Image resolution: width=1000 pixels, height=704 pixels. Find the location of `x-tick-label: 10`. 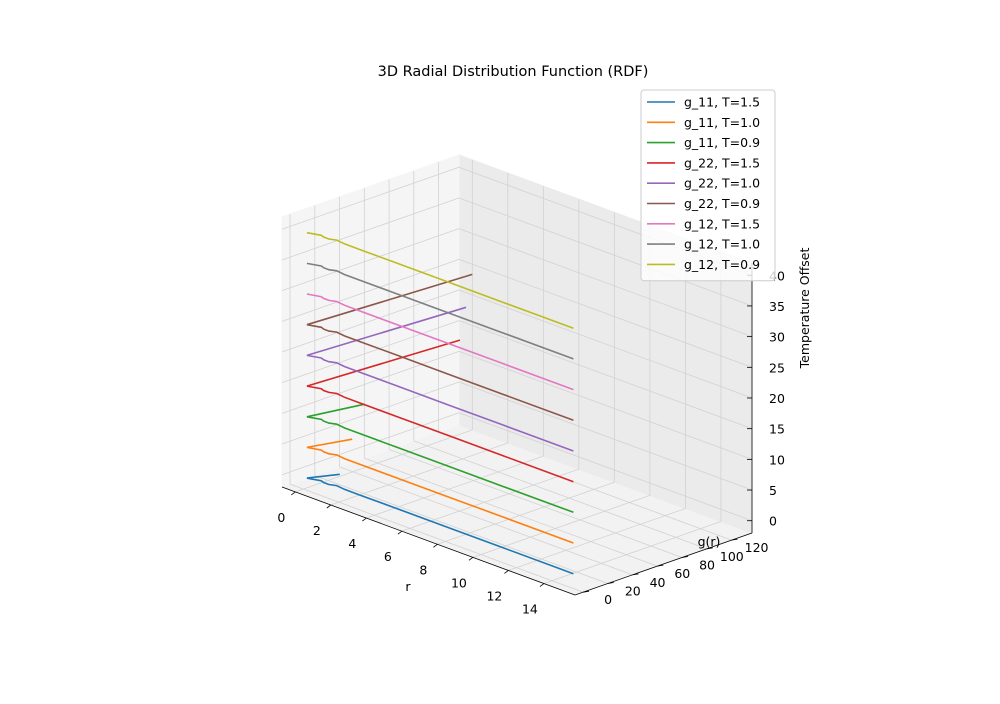

x-tick-label: 10 is located at coordinates (459, 582).